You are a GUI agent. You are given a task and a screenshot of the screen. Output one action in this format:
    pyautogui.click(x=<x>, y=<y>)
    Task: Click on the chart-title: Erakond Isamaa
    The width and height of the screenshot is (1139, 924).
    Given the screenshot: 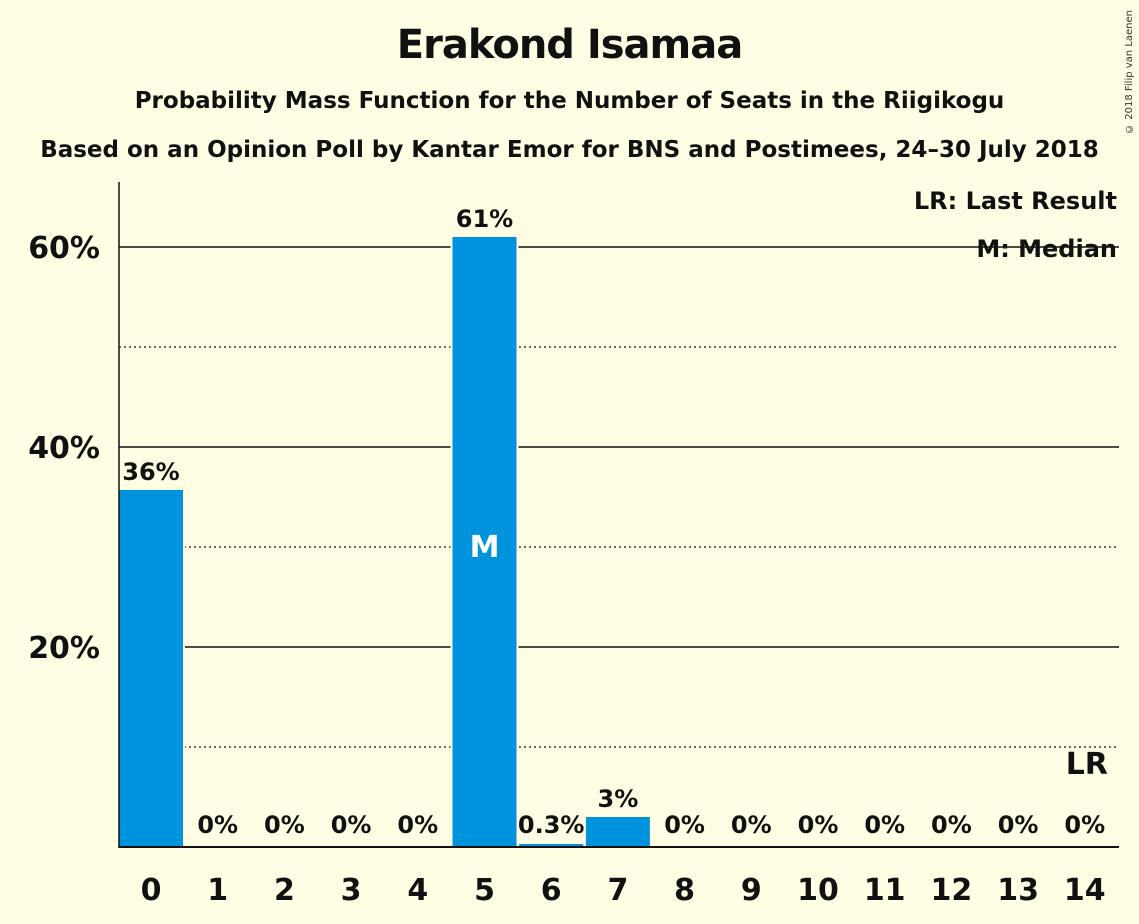 What is the action you would take?
    pyautogui.click(x=569, y=45)
    